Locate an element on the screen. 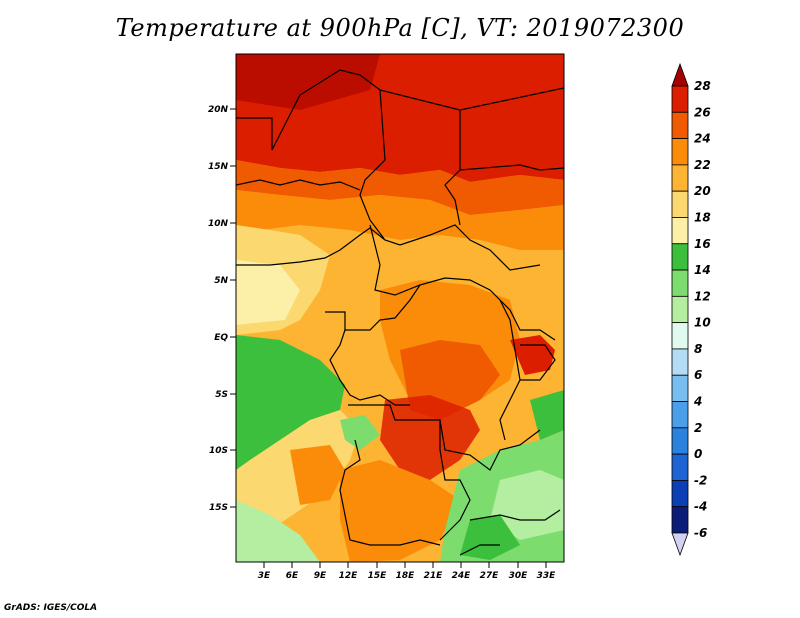 The height and width of the screenshot is (618, 800). colorbar-label: 0 is located at coordinates (698, 454).